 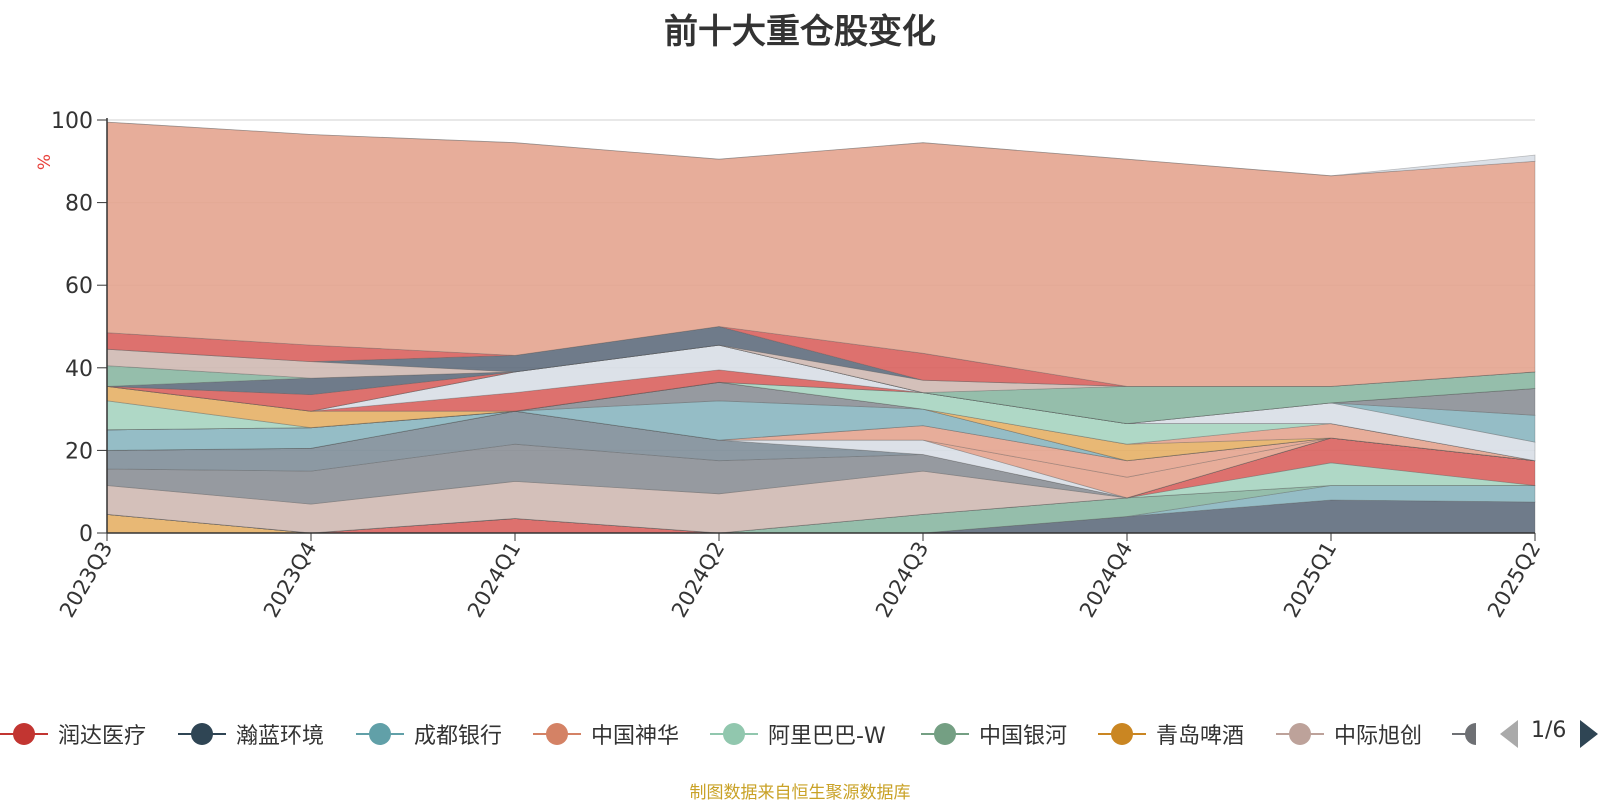 I want to click on x-tick-label: 2024Q2, so click(x=698, y=580).